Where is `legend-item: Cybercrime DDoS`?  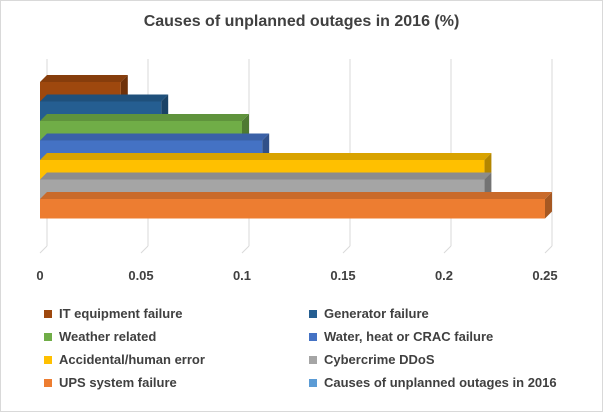
legend-item: Cybercrime DDoS is located at coordinates (441, 359).